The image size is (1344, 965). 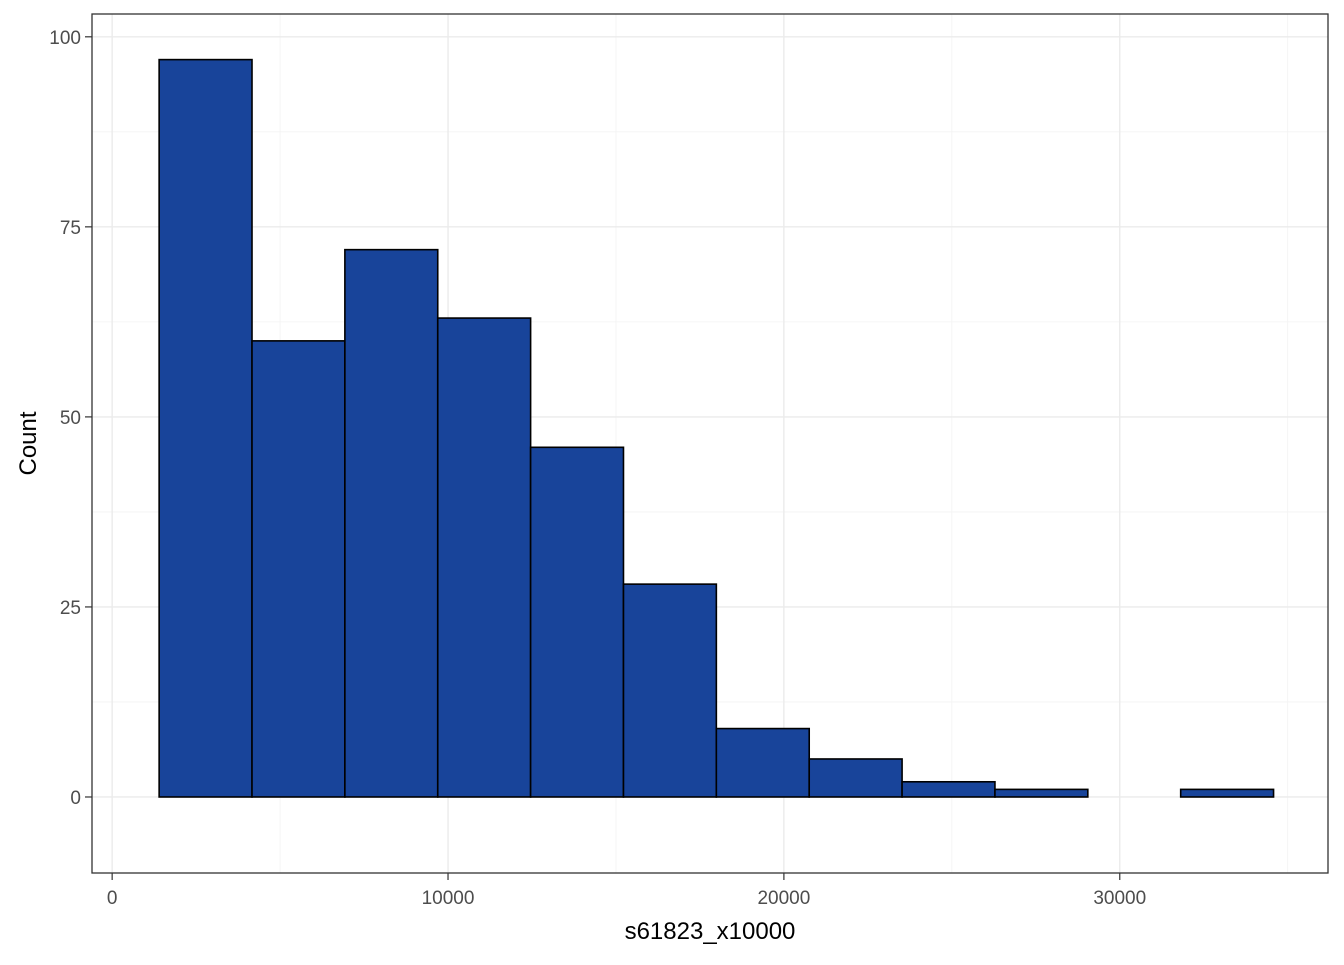 I want to click on y-tick-label: 0, so click(x=75, y=798).